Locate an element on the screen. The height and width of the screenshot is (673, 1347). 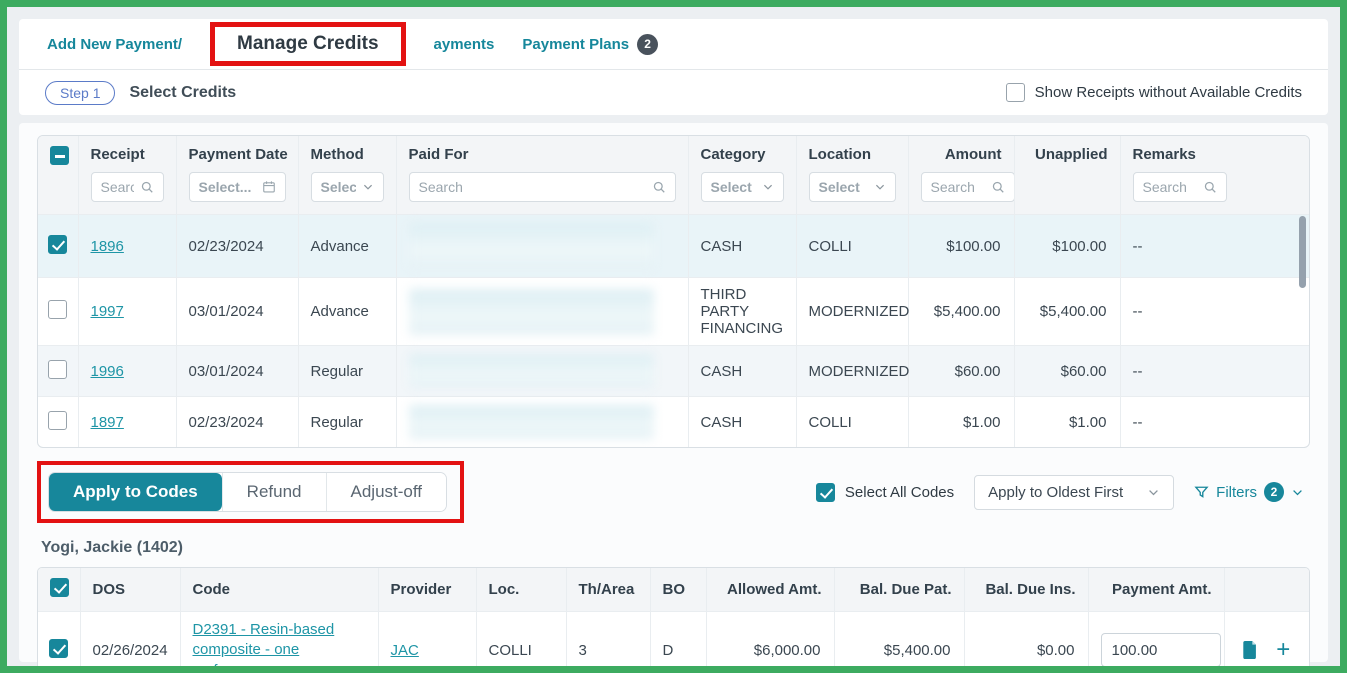
unapplied-cell: $60.00 is located at coordinates (1067, 371).